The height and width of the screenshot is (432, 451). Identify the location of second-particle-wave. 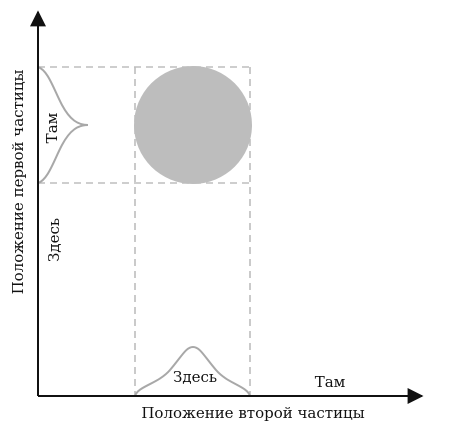
(192, 371).